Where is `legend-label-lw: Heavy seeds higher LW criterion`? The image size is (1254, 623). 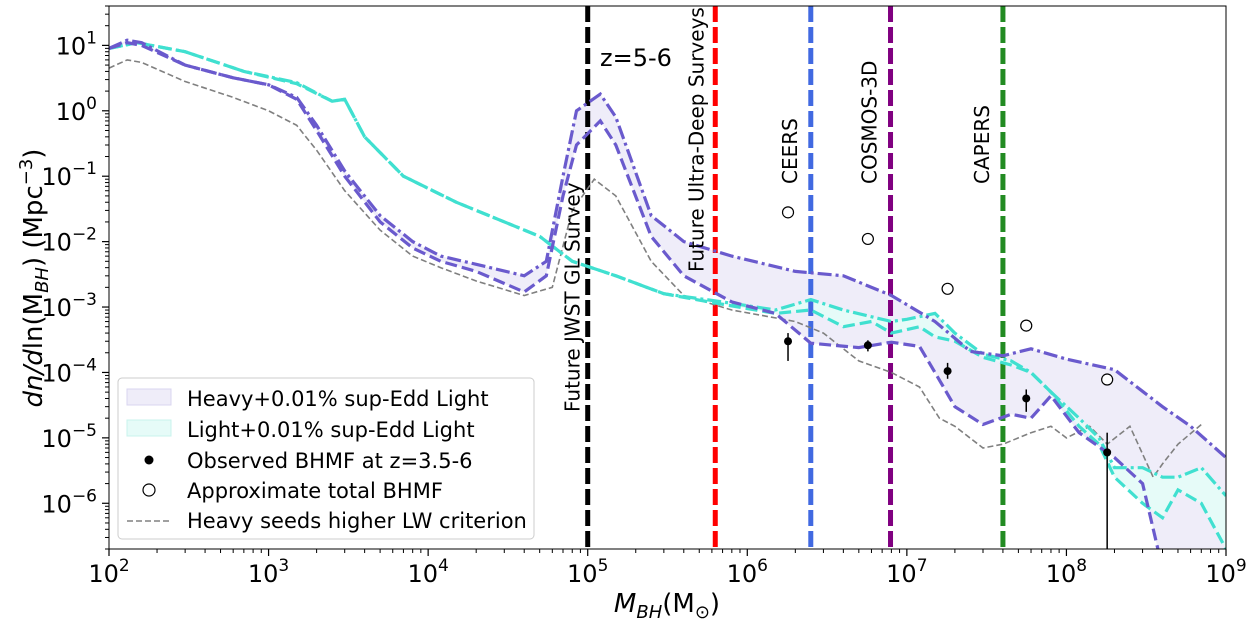
legend-label-lw: Heavy seeds higher LW criterion is located at coordinates (357, 521).